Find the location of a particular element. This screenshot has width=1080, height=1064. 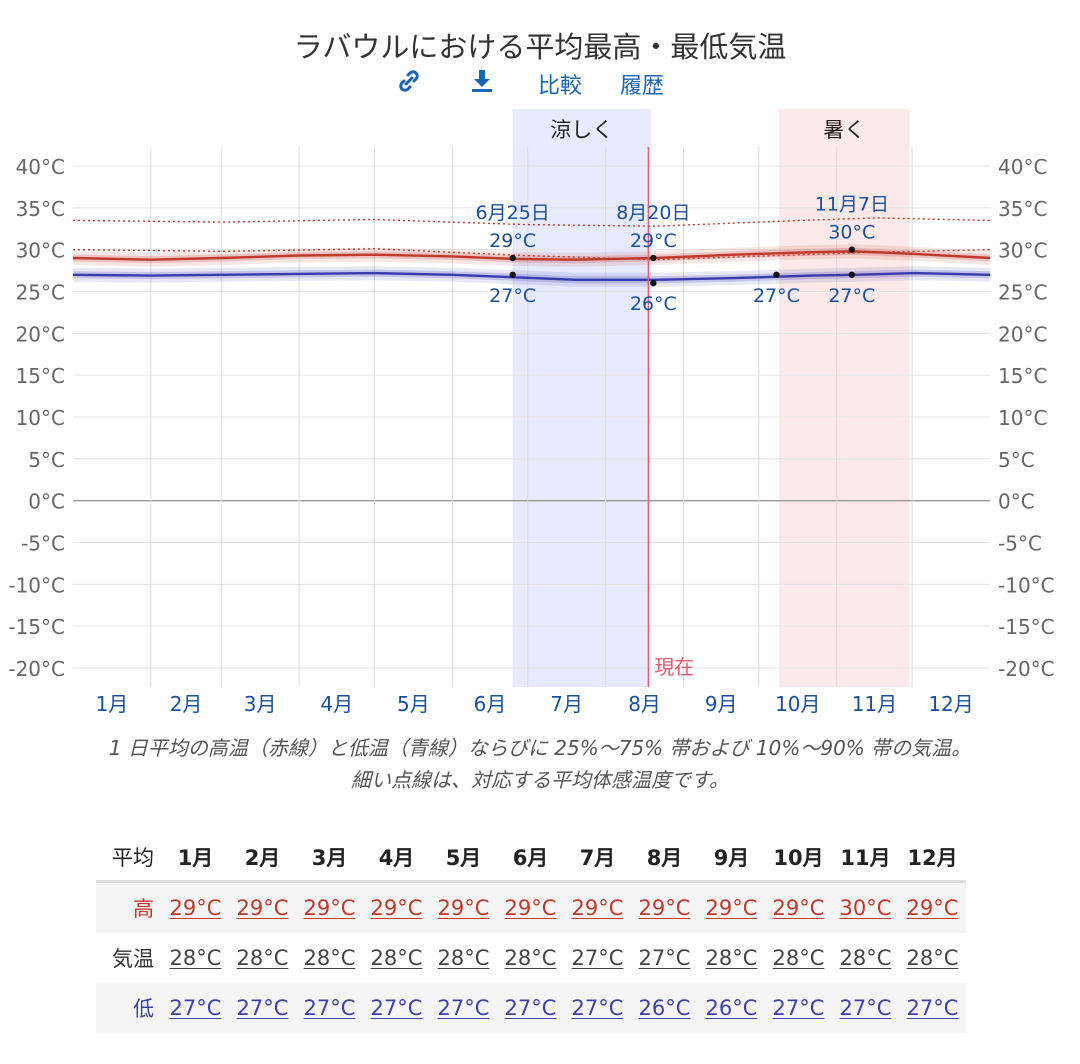

y-tick-label-left: 25°C is located at coordinates (40, 293).